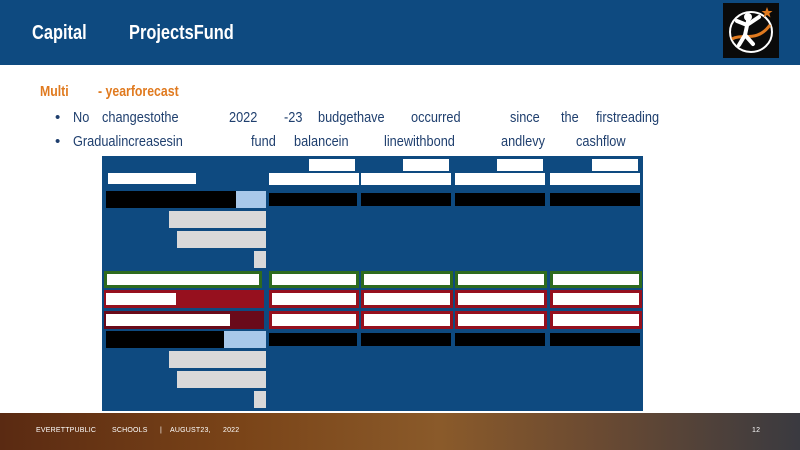 The width and height of the screenshot is (800, 450). Describe the element at coordinates (419, 141) in the screenshot. I see `bullet-2-word: linewithbond` at that location.